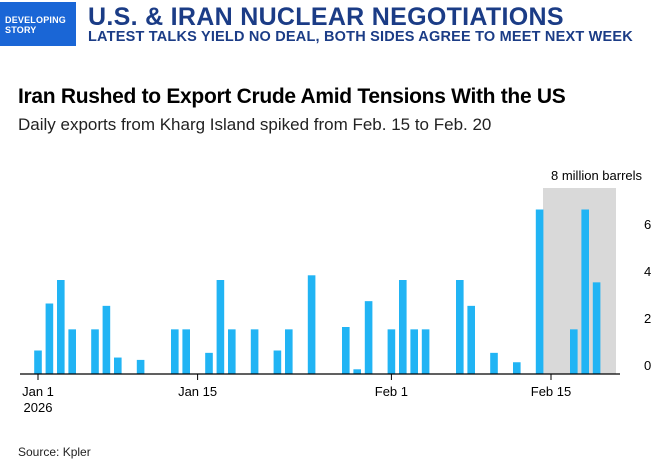  What do you see at coordinates (597, 175) in the screenshot?
I see `y-unit-label: 8 million barrels` at bounding box center [597, 175].